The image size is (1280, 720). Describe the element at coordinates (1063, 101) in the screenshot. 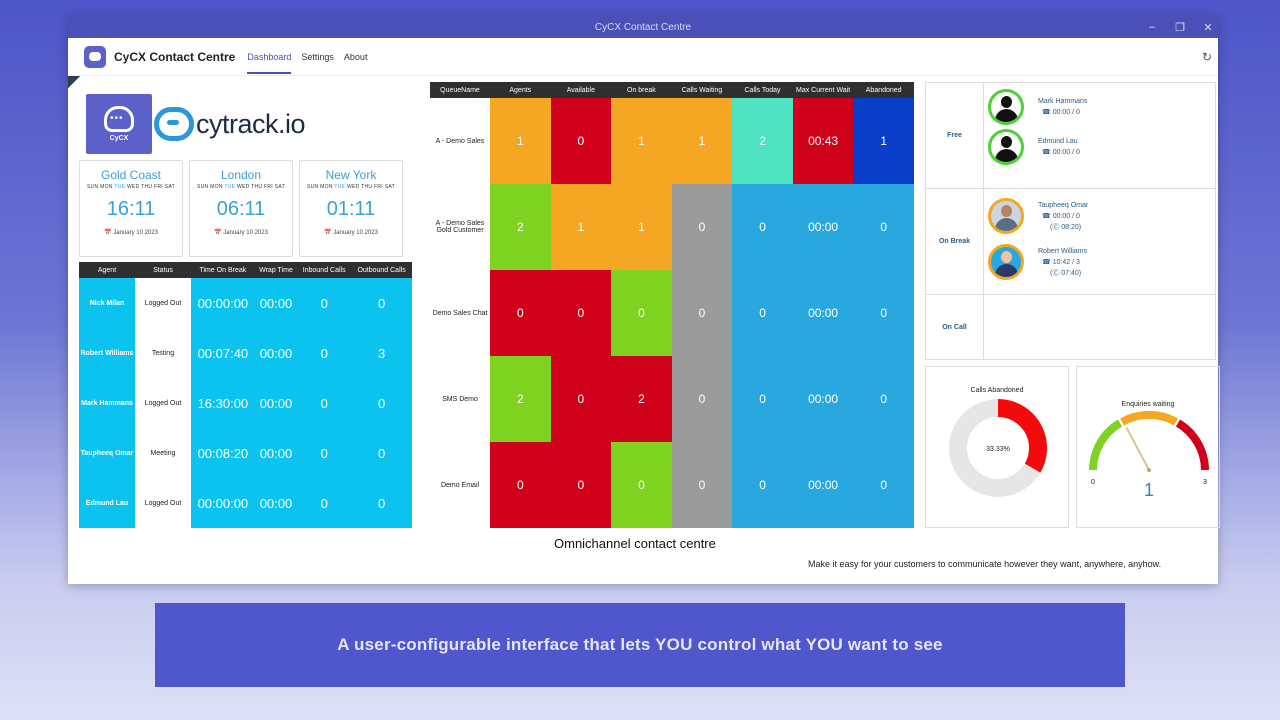

I see `agent-name: Mark Hammans` at that location.